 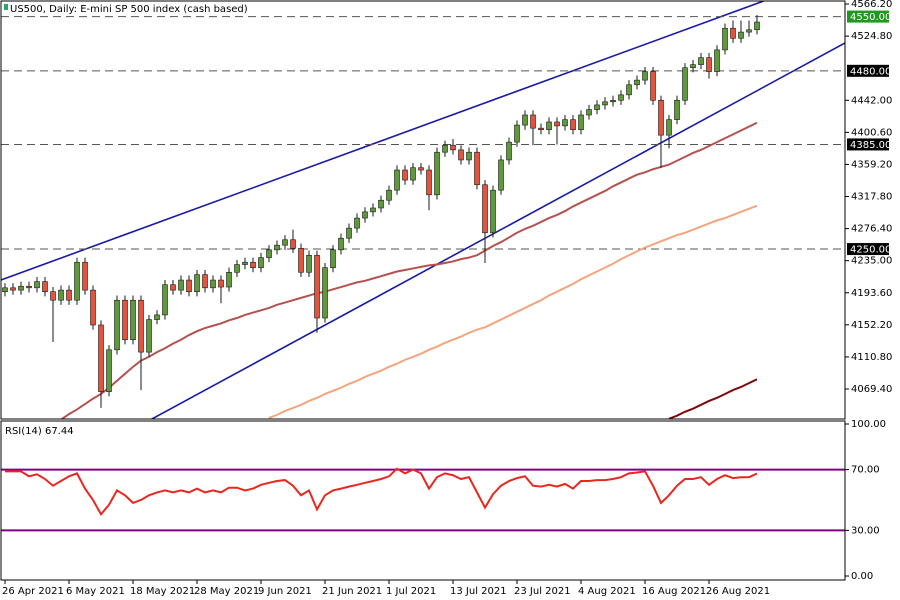 What do you see at coordinates (738, 591) in the screenshot?
I see `x-tick-label: 26 Aug 2021` at bounding box center [738, 591].